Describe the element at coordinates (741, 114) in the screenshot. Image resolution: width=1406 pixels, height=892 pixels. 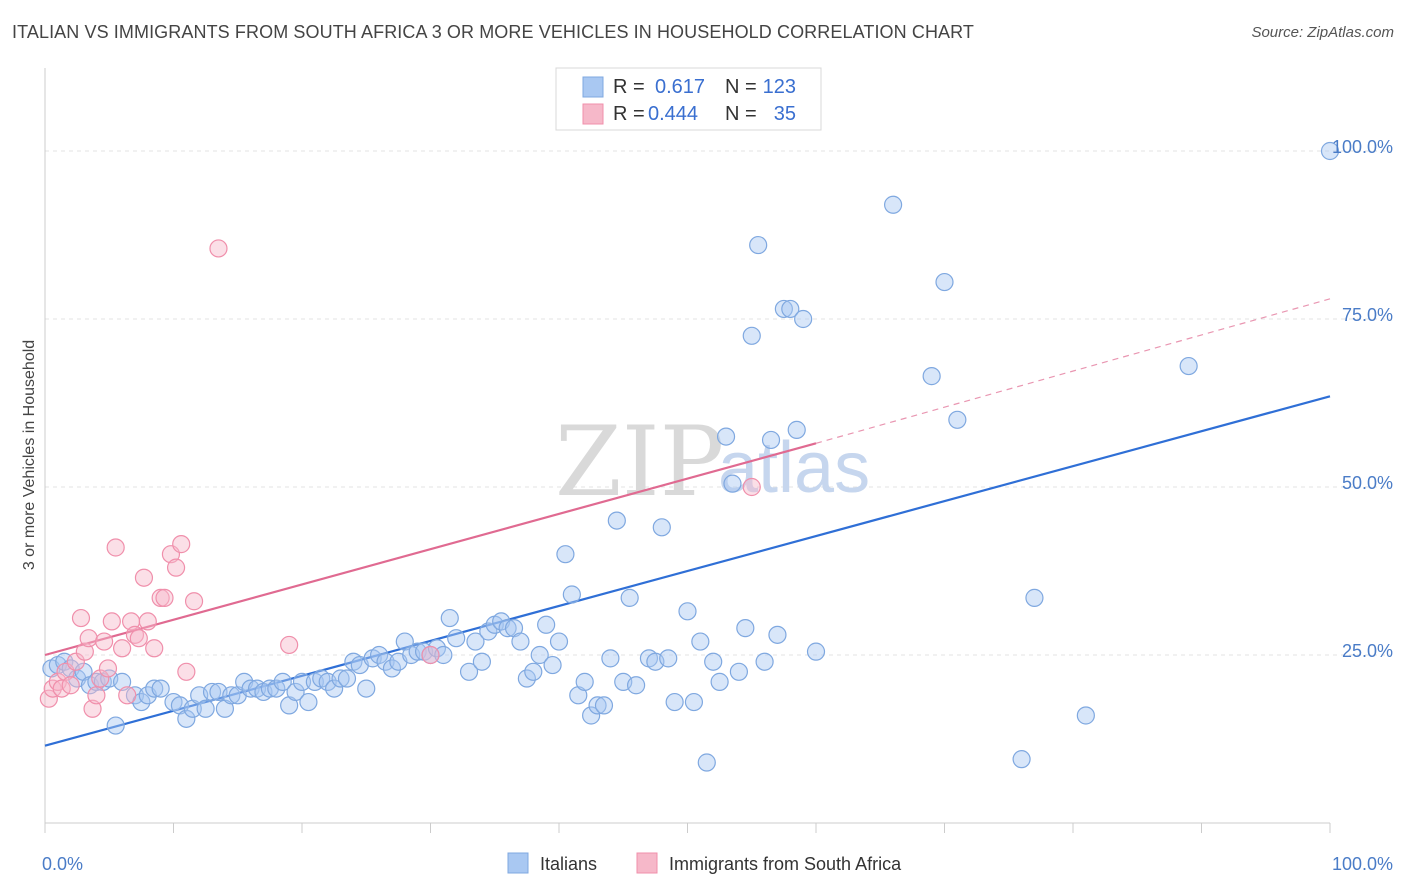
I see `legend-n-label-2: N =` at that location.